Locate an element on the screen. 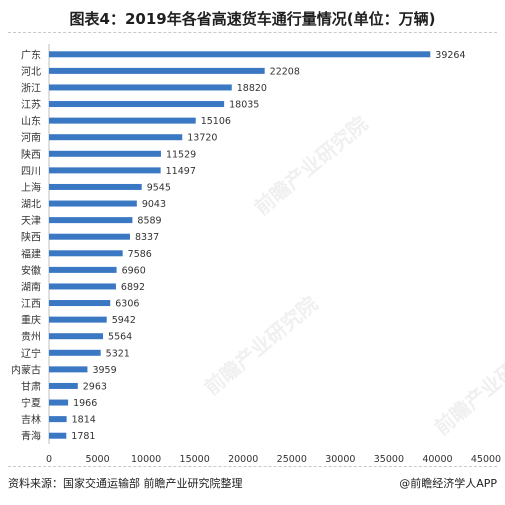 The image size is (505, 505). x-tick-label: 10000 is located at coordinates (146, 459).